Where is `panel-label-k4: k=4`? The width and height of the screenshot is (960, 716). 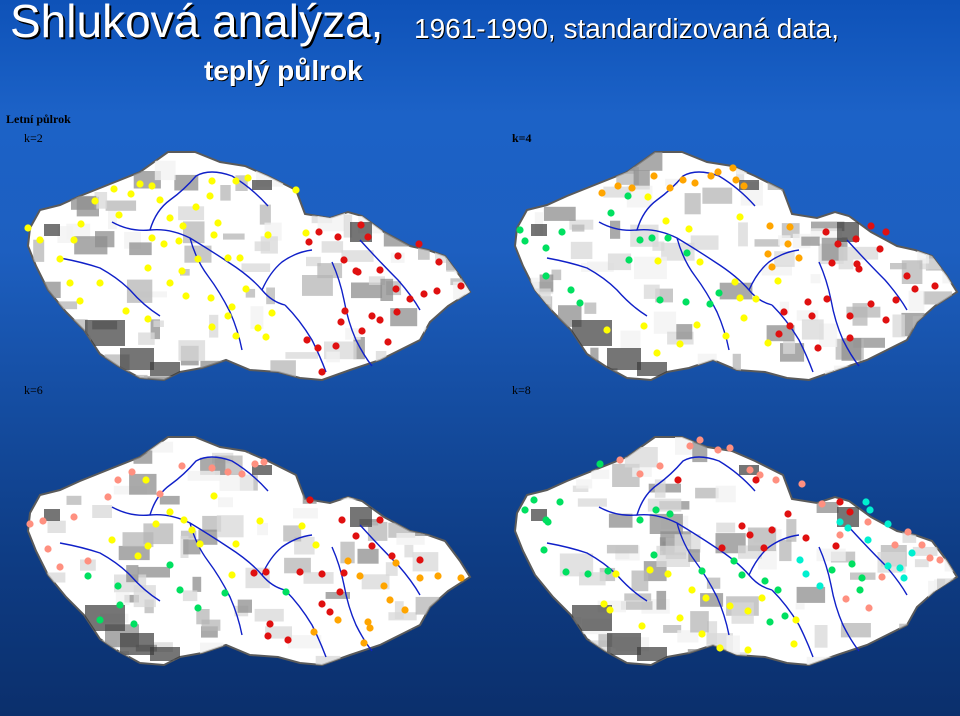
panel-label-k4: k=4 is located at coordinates (522, 138).